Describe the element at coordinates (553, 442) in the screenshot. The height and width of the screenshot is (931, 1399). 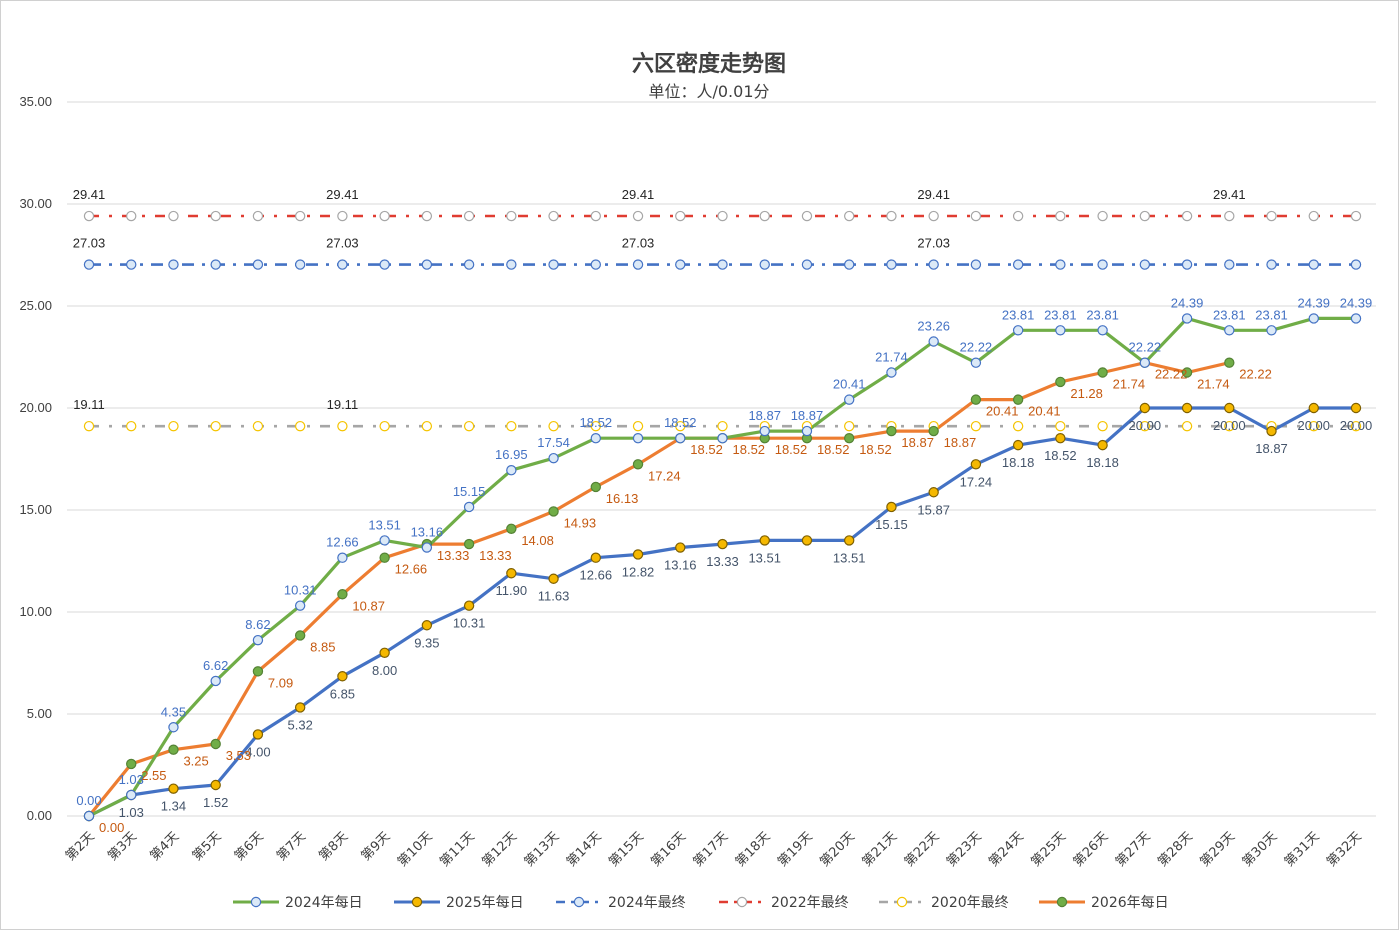
I see `data-label: 17.54` at that location.